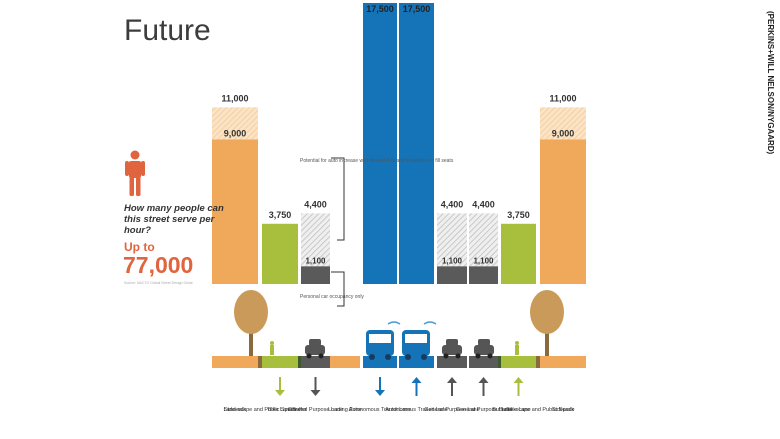 The image size is (780, 439). What do you see at coordinates (315, 204) in the screenshot?
I see `potential-label-4: 4,400` at bounding box center [315, 204].